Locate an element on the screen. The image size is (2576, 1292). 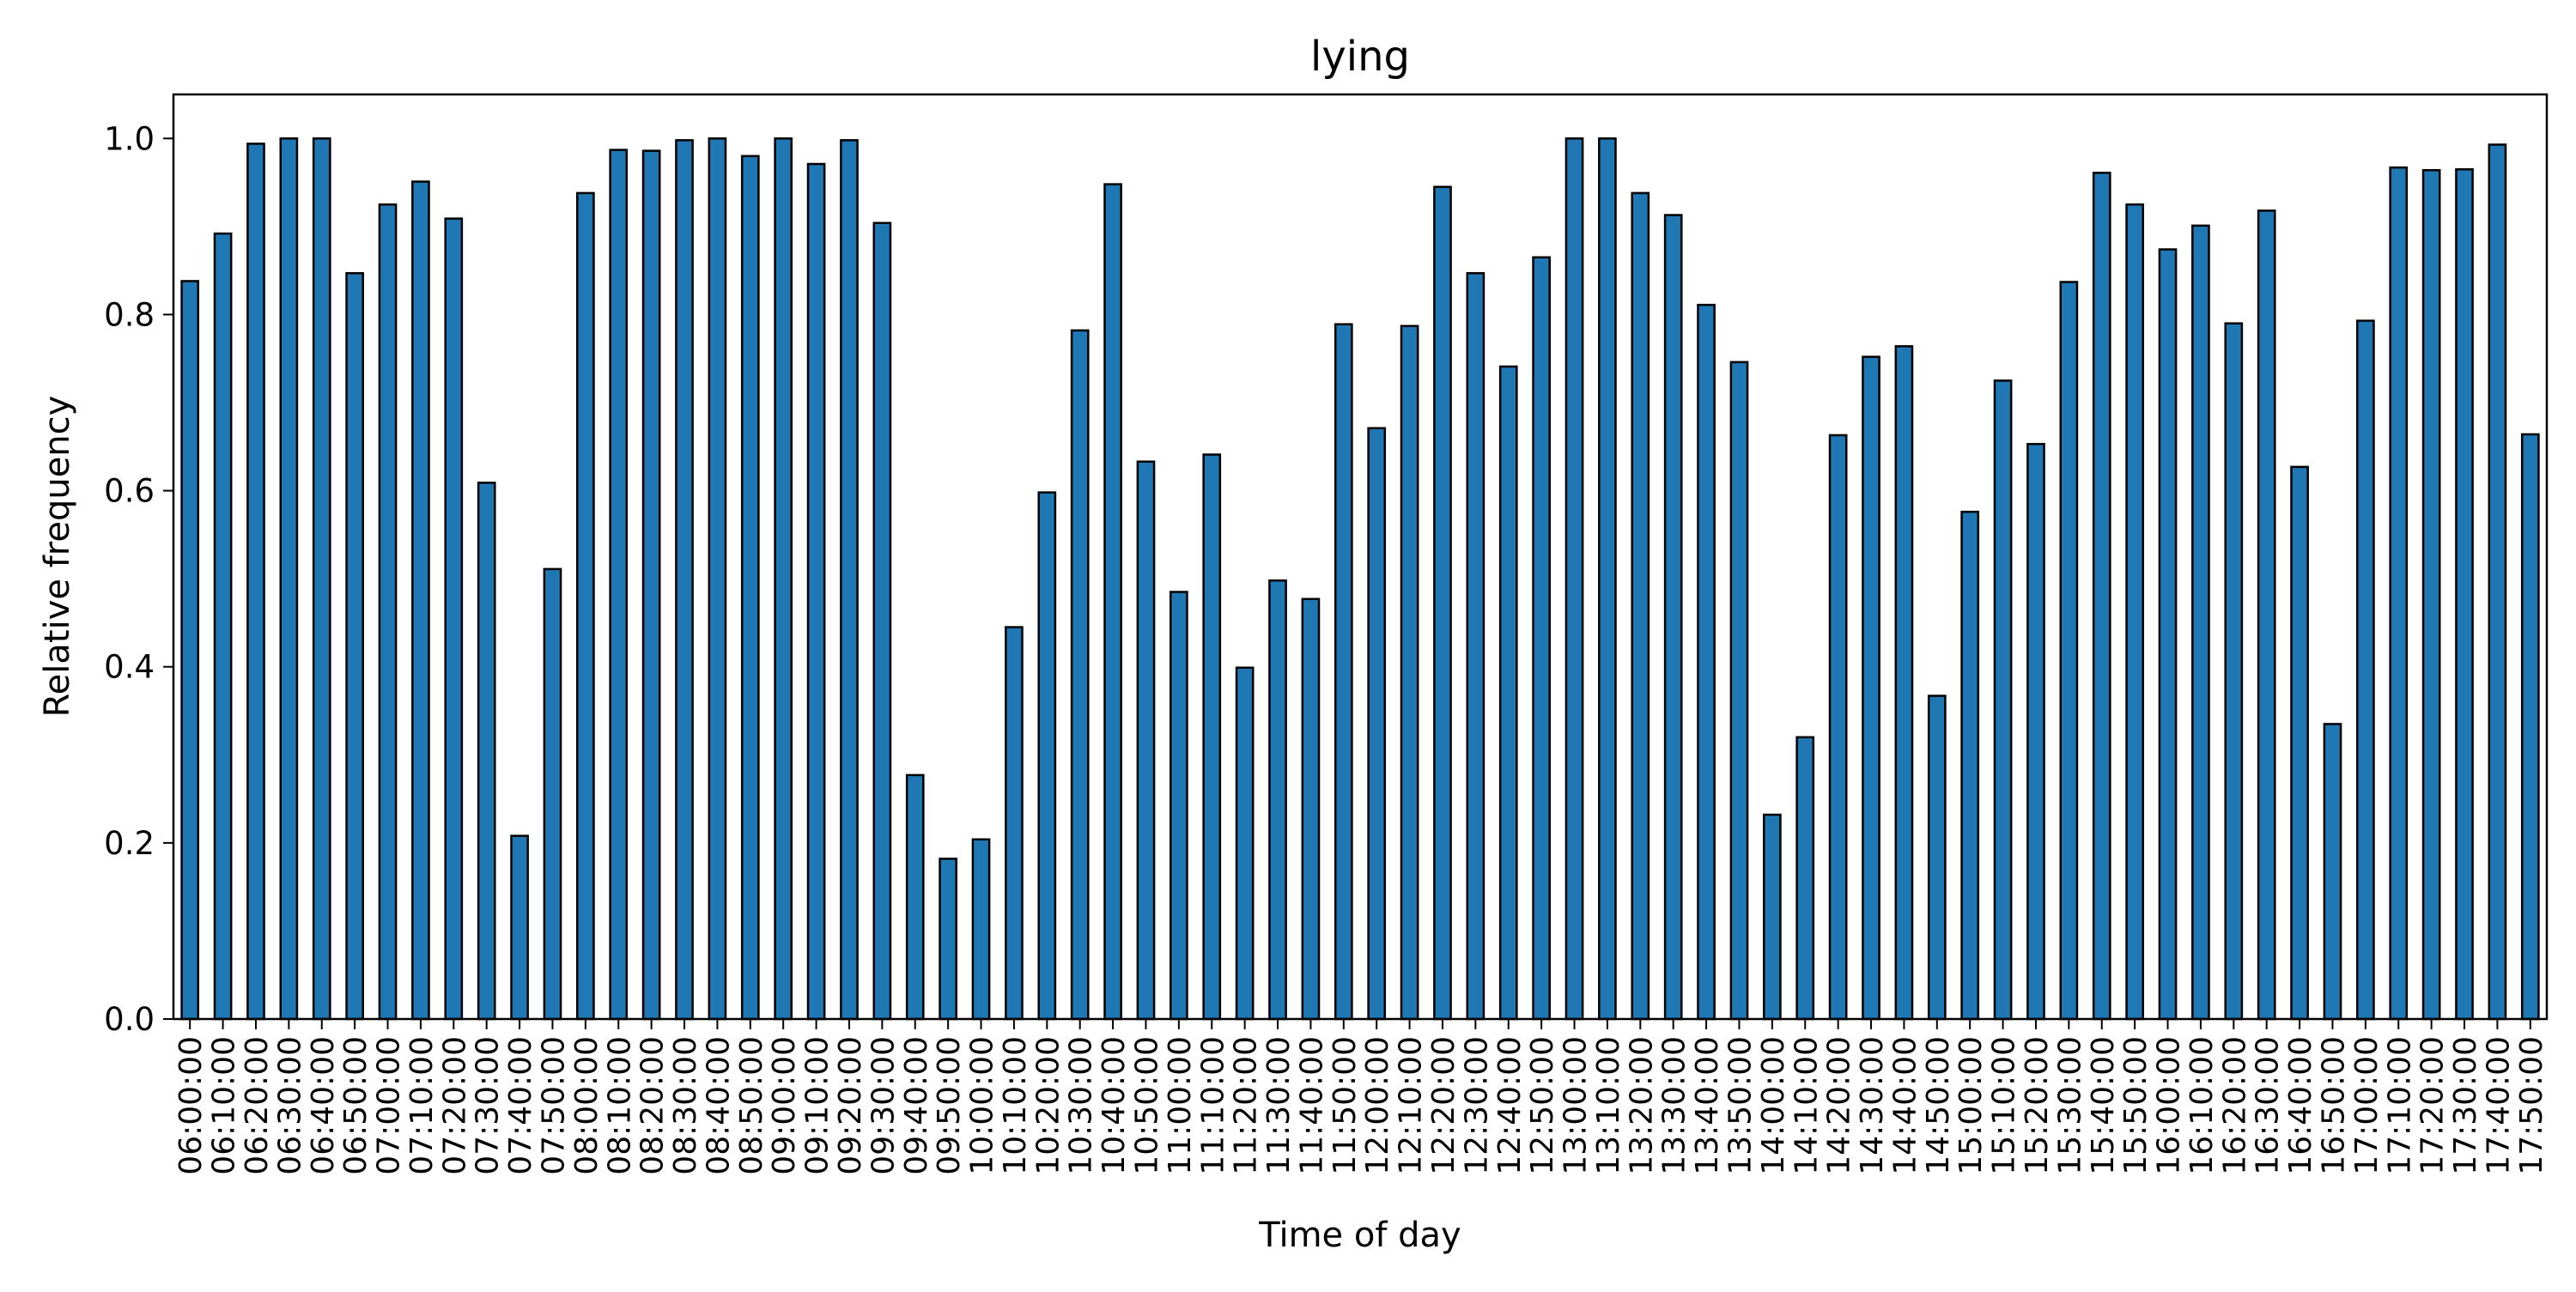
x-tick-label: 07:10:00 is located at coordinates (422, 1105).